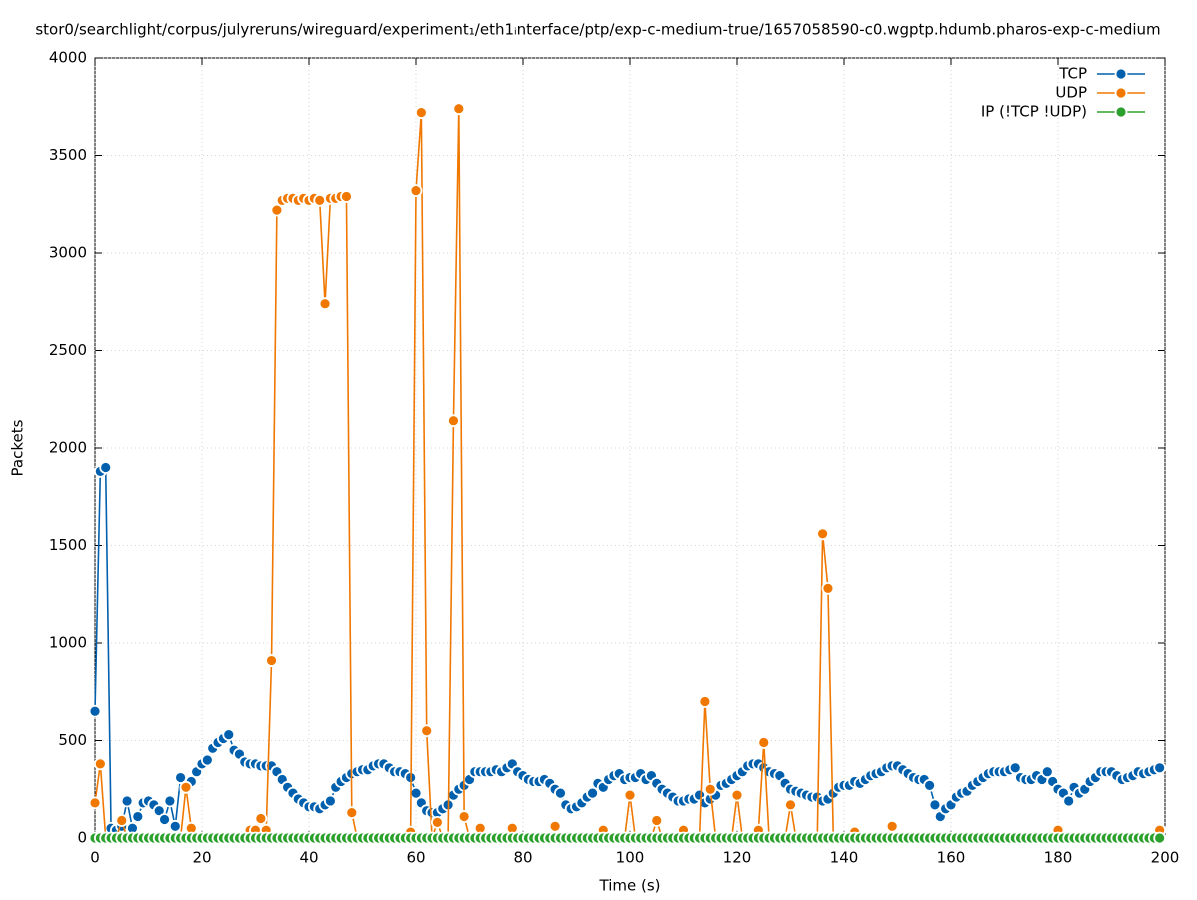 Image resolution: width=1197 pixels, height=900 pixels. What do you see at coordinates (68, 253) in the screenshot?
I see `y-tick-label: 3000` at bounding box center [68, 253].